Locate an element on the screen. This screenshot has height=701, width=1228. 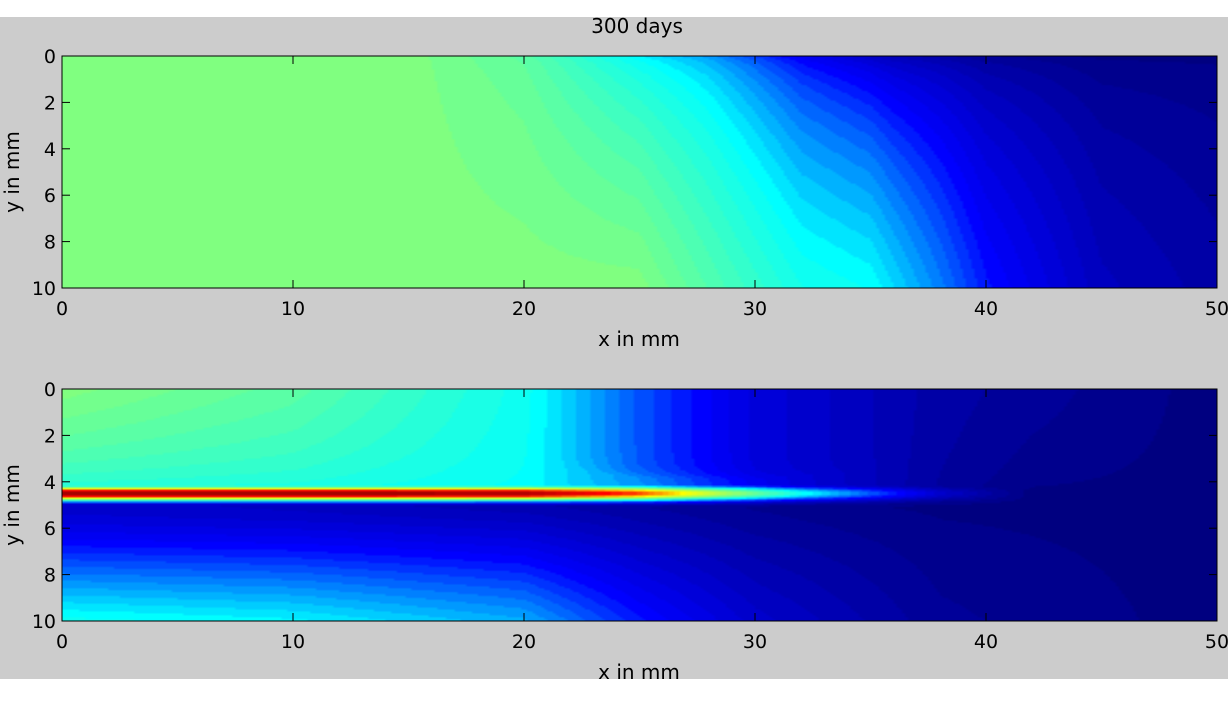
x-axis-label-bottom: x in mm is located at coordinates (639, 672).